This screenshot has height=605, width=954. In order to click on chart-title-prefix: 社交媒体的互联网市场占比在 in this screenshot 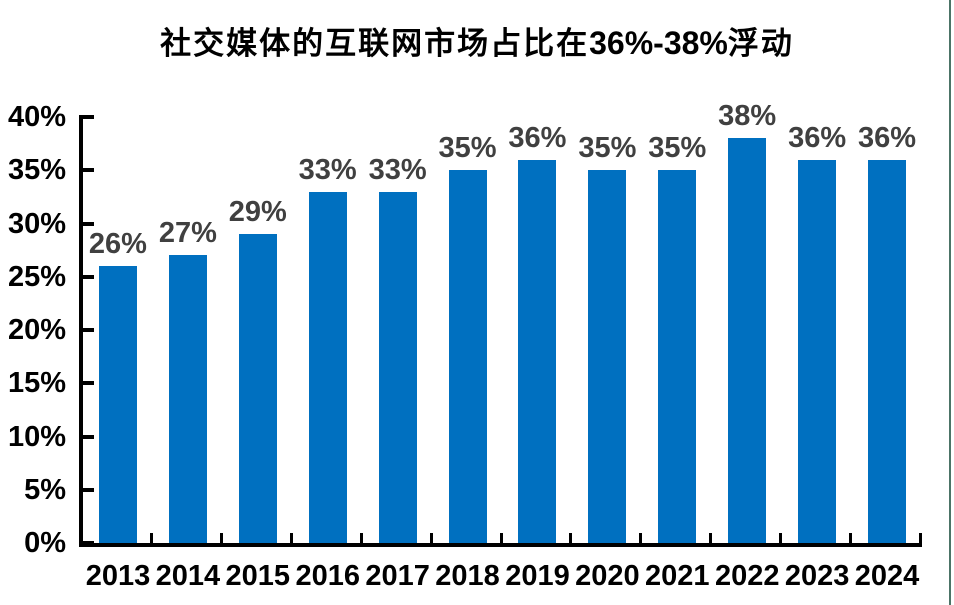, I will do `click(375, 43)`.